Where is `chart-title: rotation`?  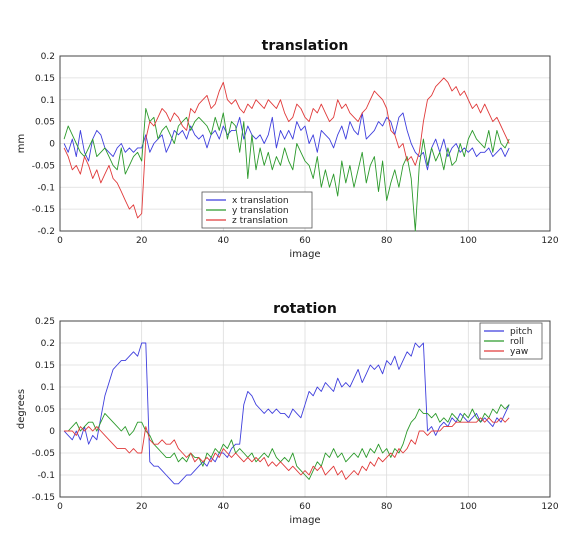
chart-title: rotation is located at coordinates (305, 309).